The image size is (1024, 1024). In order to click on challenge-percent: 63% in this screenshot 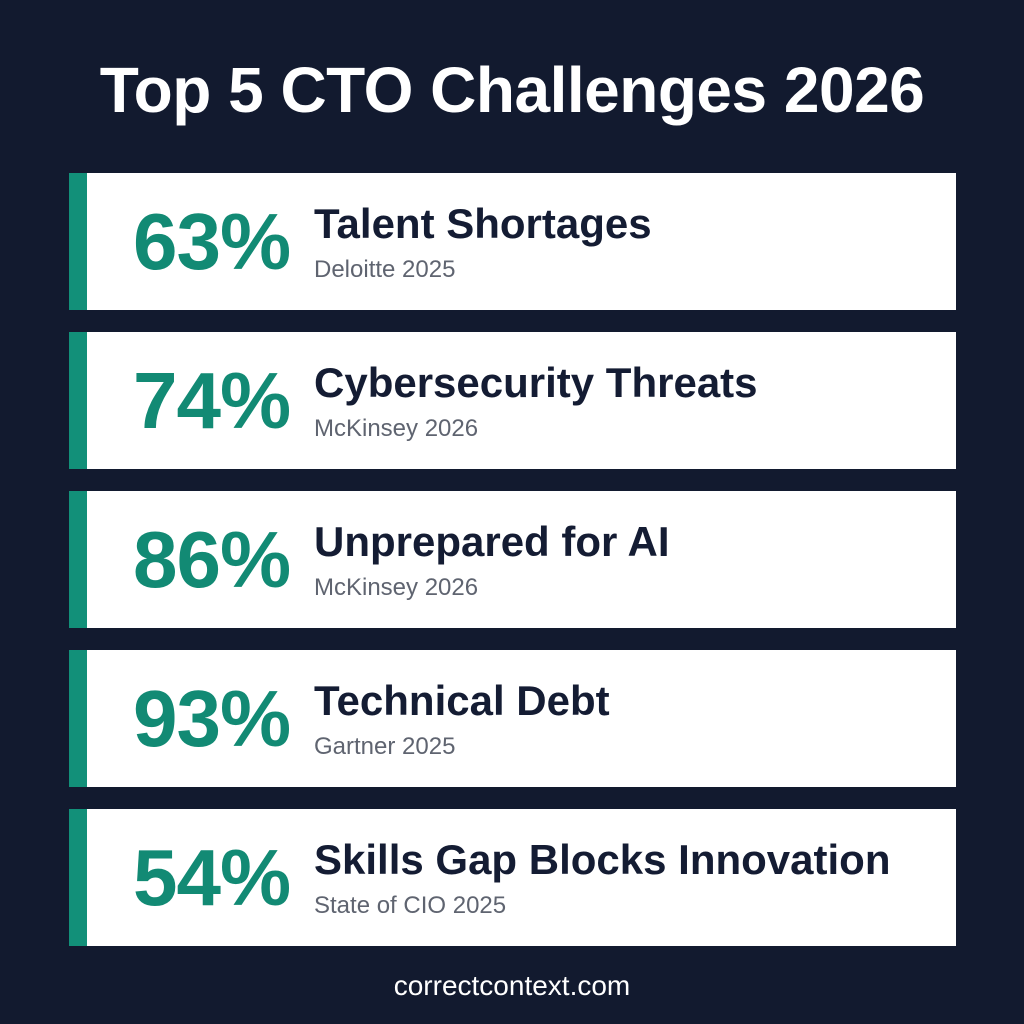, I will do `click(212, 241)`.